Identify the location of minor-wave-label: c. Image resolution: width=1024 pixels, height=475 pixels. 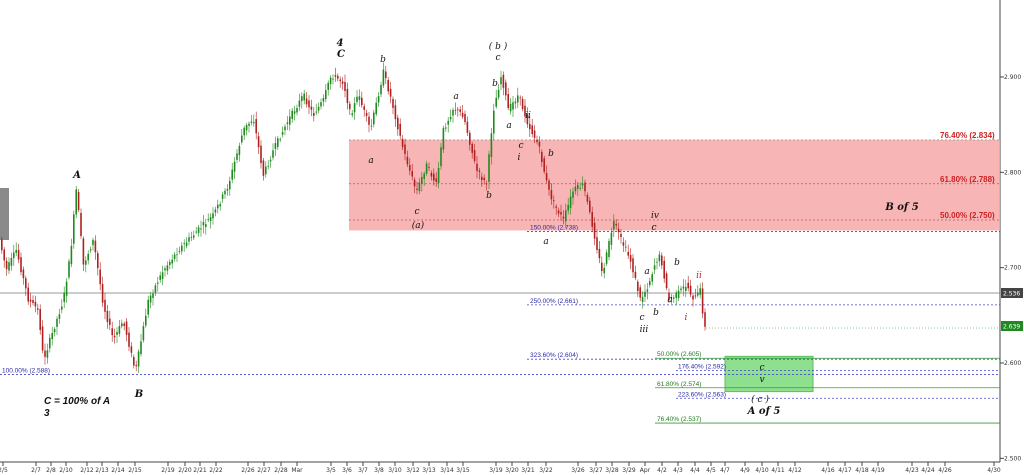
(520, 146).